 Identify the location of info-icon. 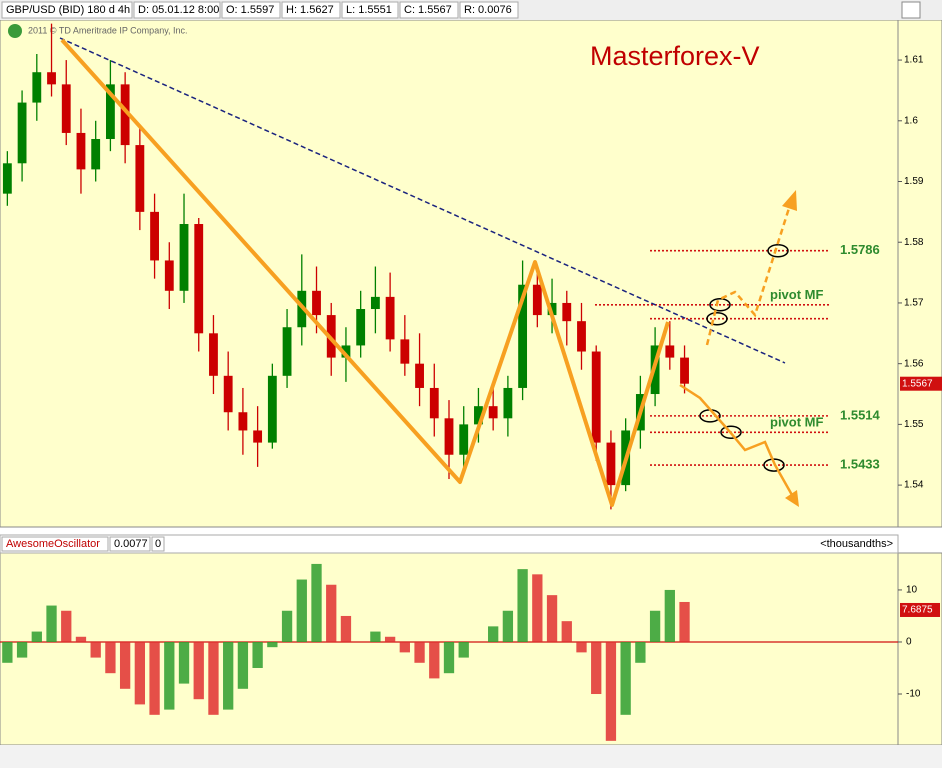
(15, 31).